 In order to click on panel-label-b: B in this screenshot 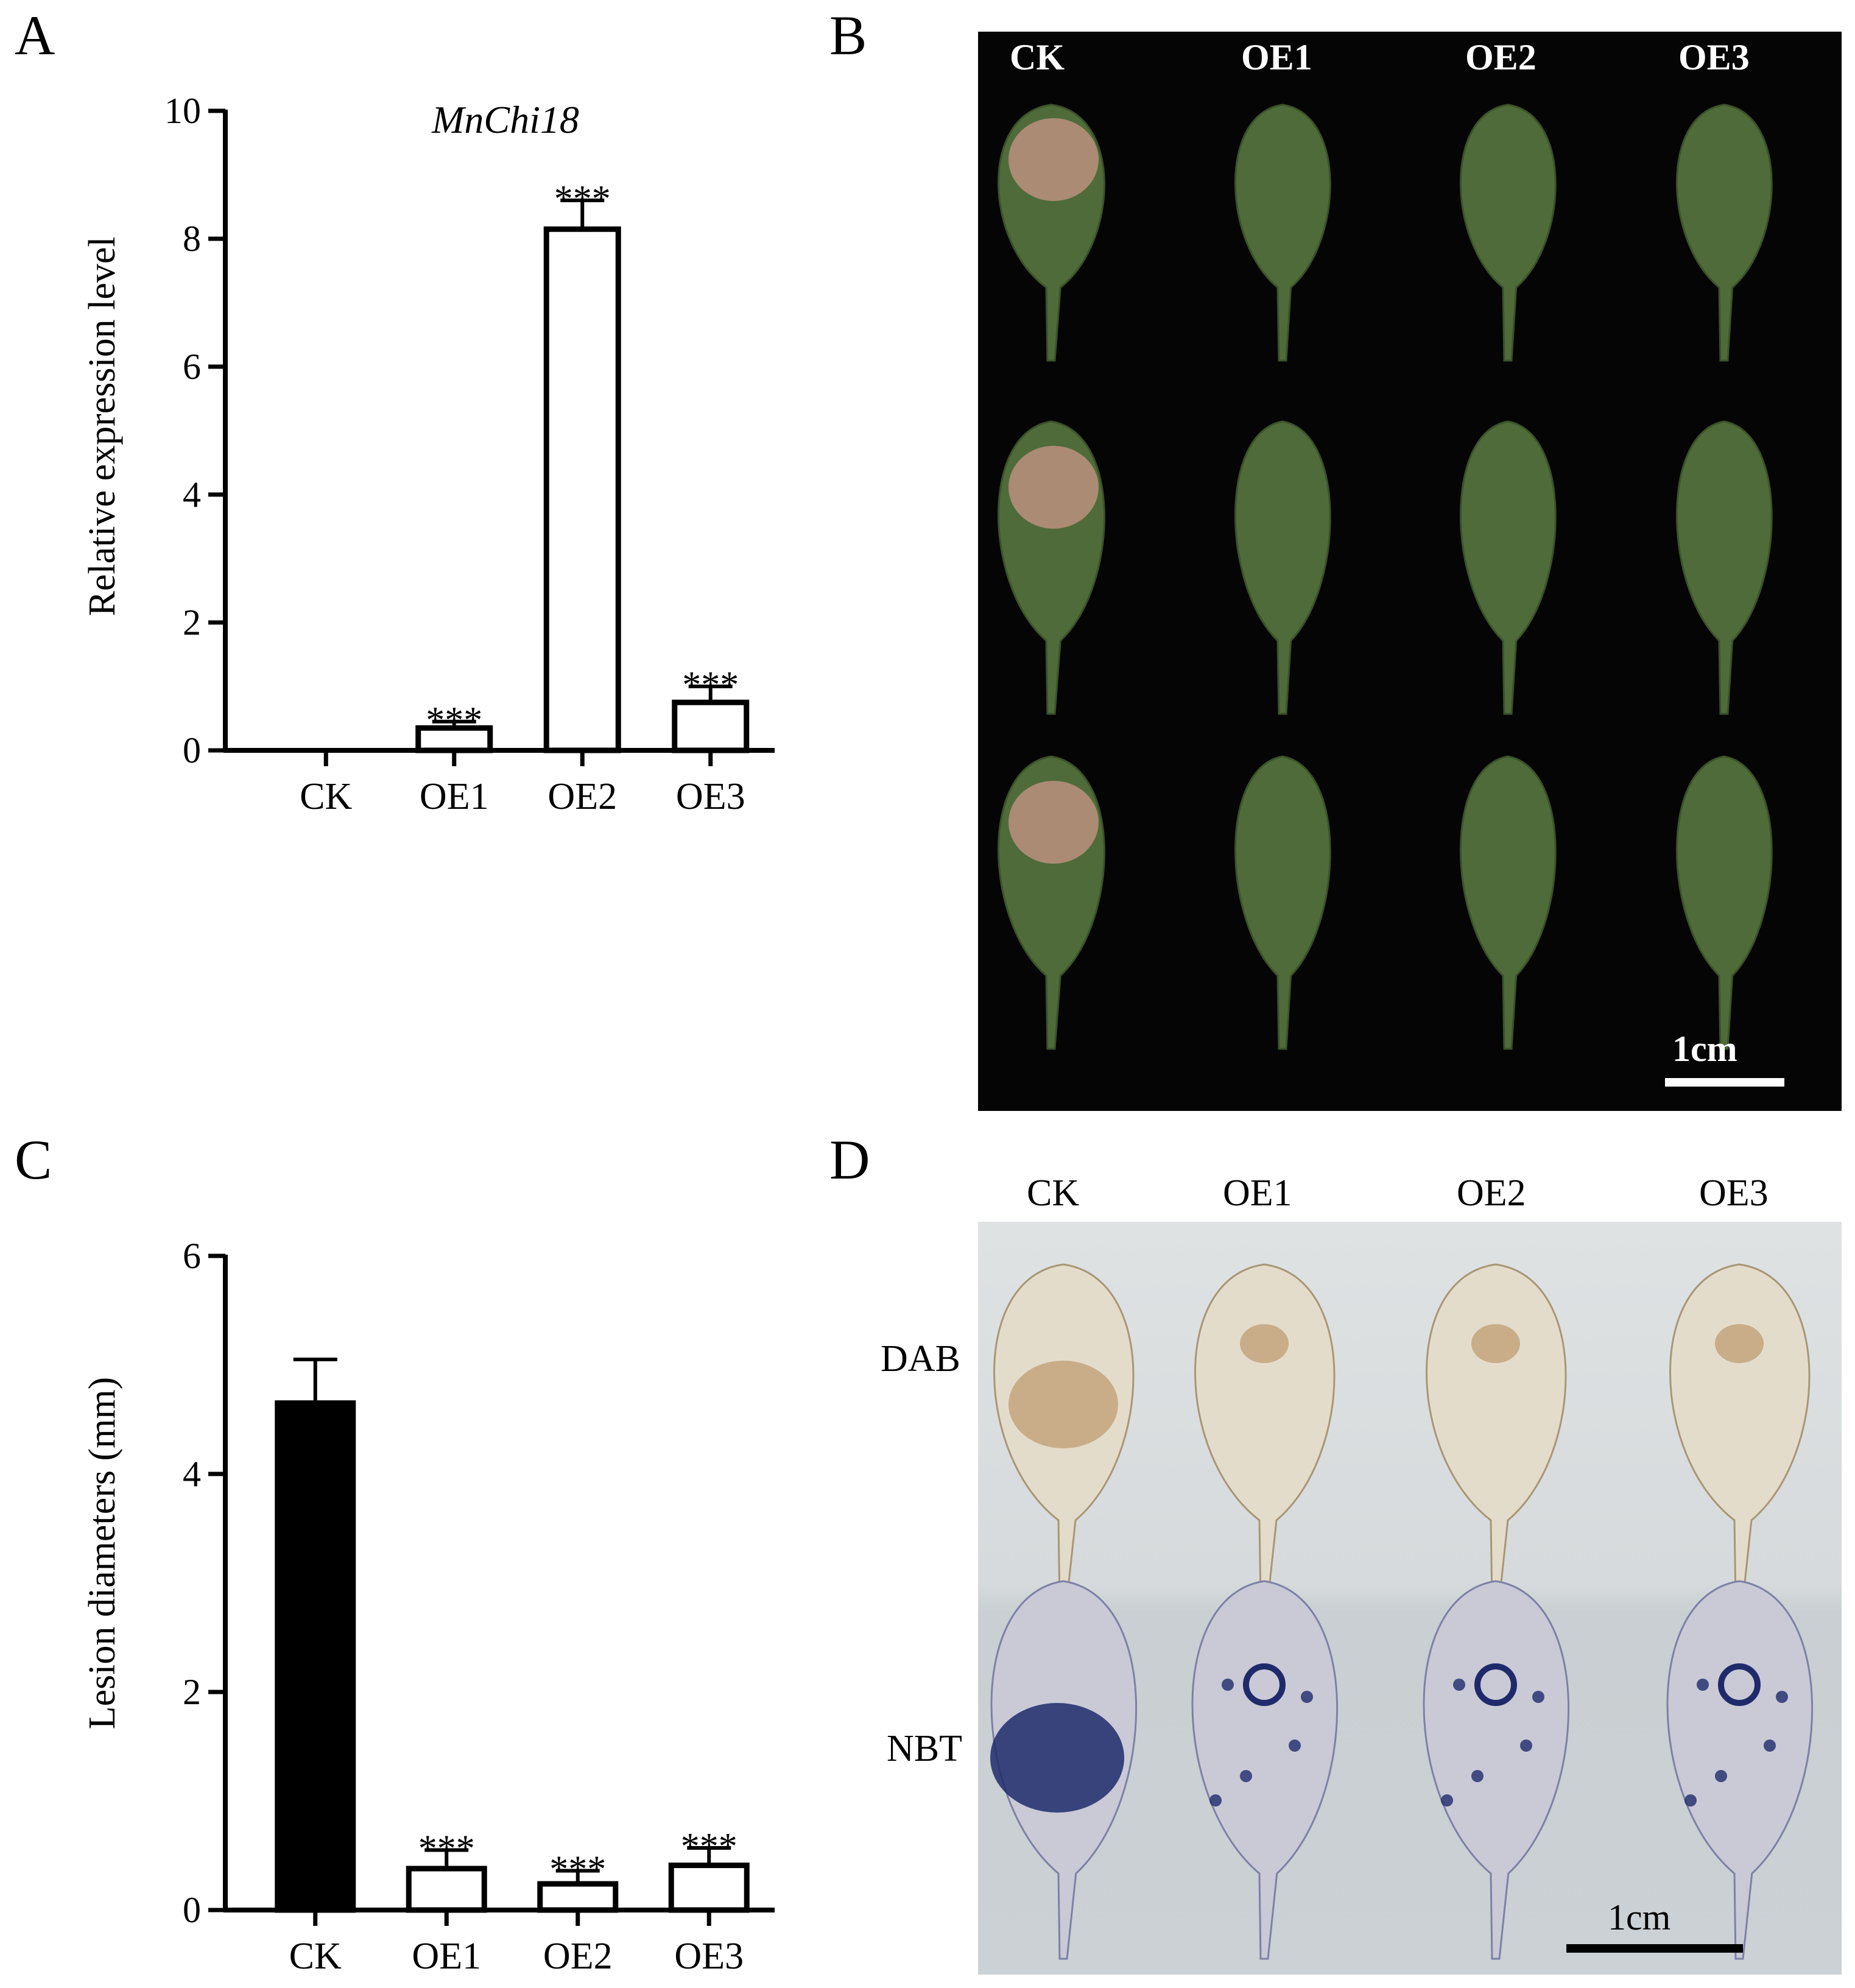, I will do `click(848, 35)`.